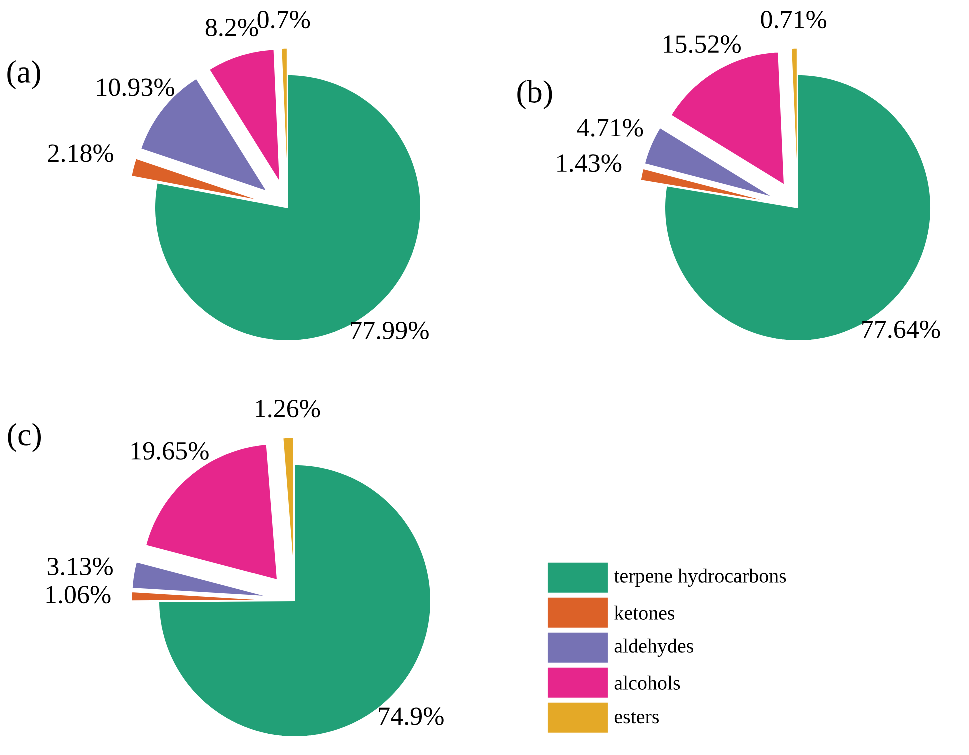  What do you see at coordinates (24, 75) in the screenshot?
I see `text: (a)` at bounding box center [24, 75].